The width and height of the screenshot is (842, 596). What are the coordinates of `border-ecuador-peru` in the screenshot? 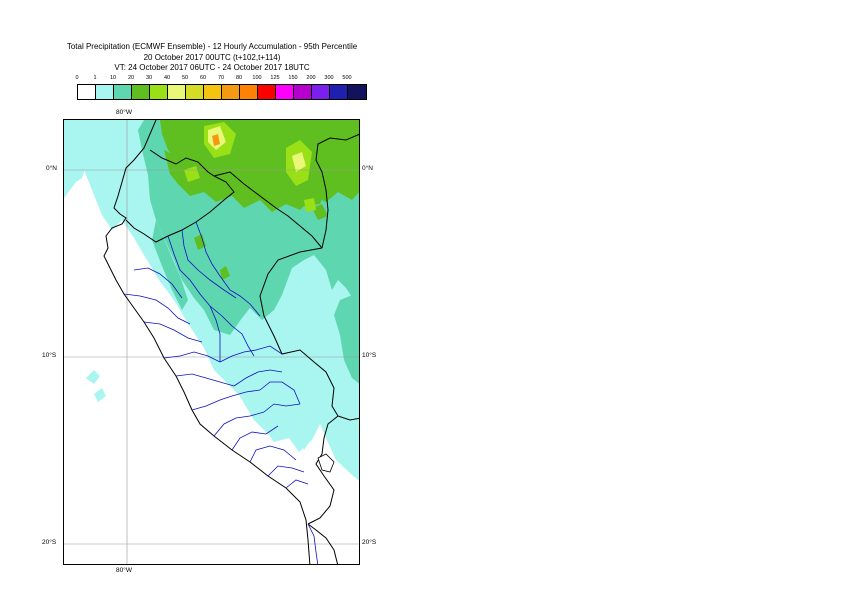 It's located at (180, 209).